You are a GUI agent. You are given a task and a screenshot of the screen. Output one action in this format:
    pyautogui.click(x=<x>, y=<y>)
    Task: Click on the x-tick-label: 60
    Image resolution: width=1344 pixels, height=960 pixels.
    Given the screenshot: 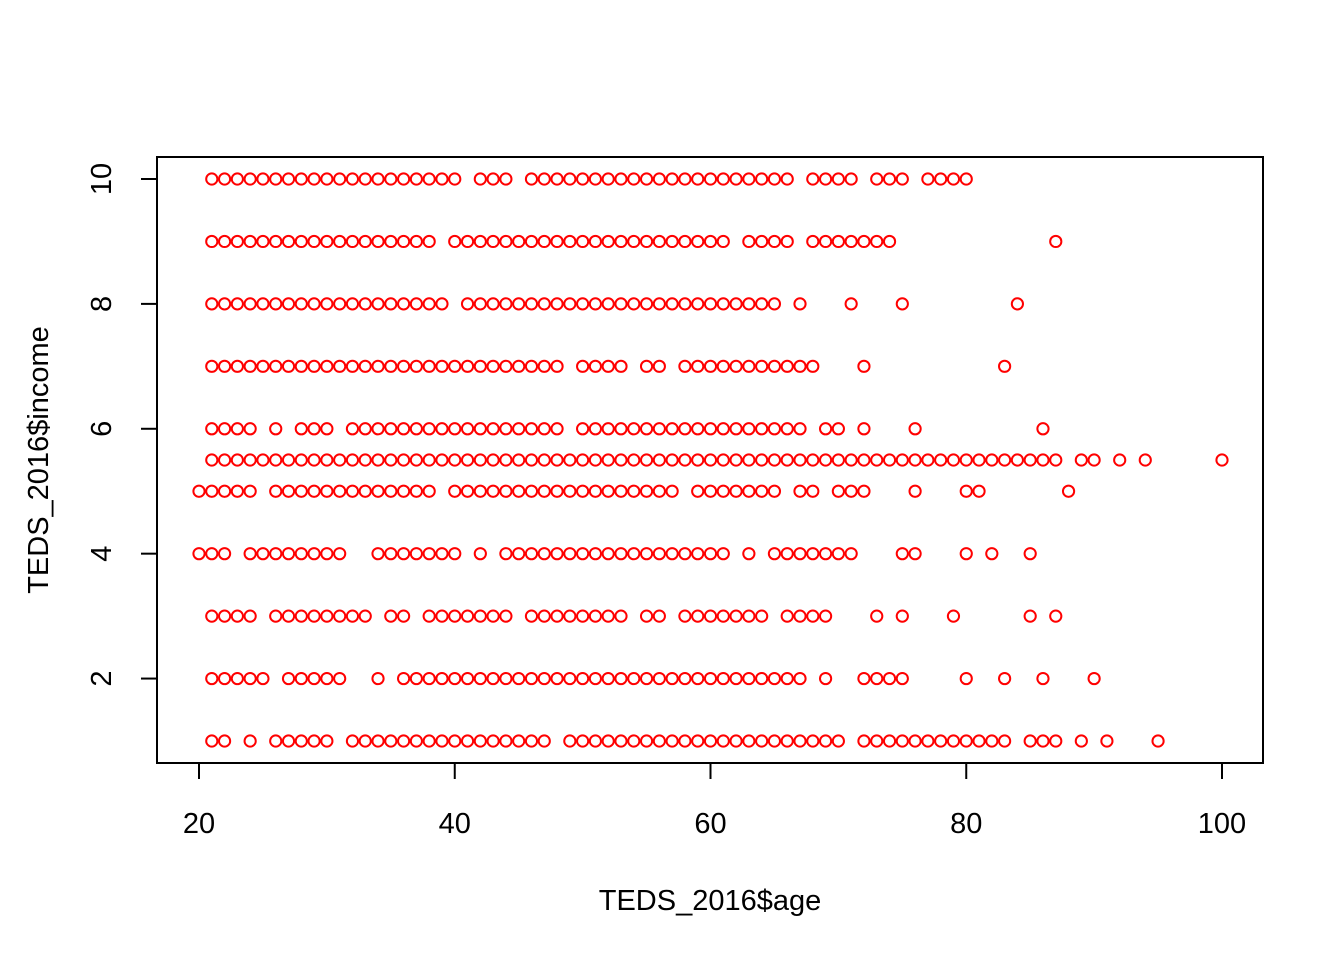 What is the action you would take?
    pyautogui.click(x=710, y=824)
    